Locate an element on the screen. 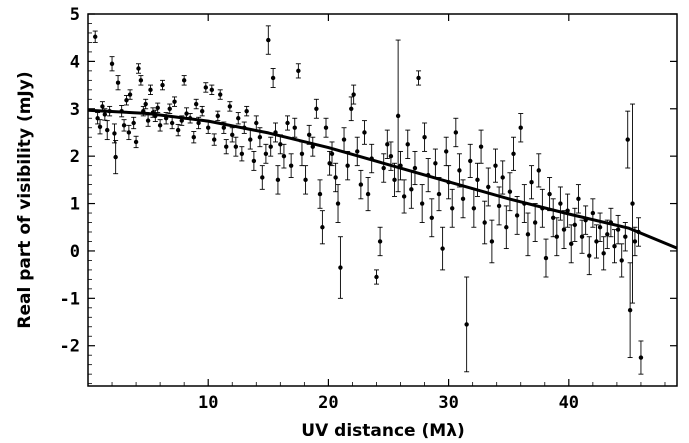 Image resolution: width=689 pixels, height=443 pixels. y-tick-label: 4 is located at coordinates (75, 62).